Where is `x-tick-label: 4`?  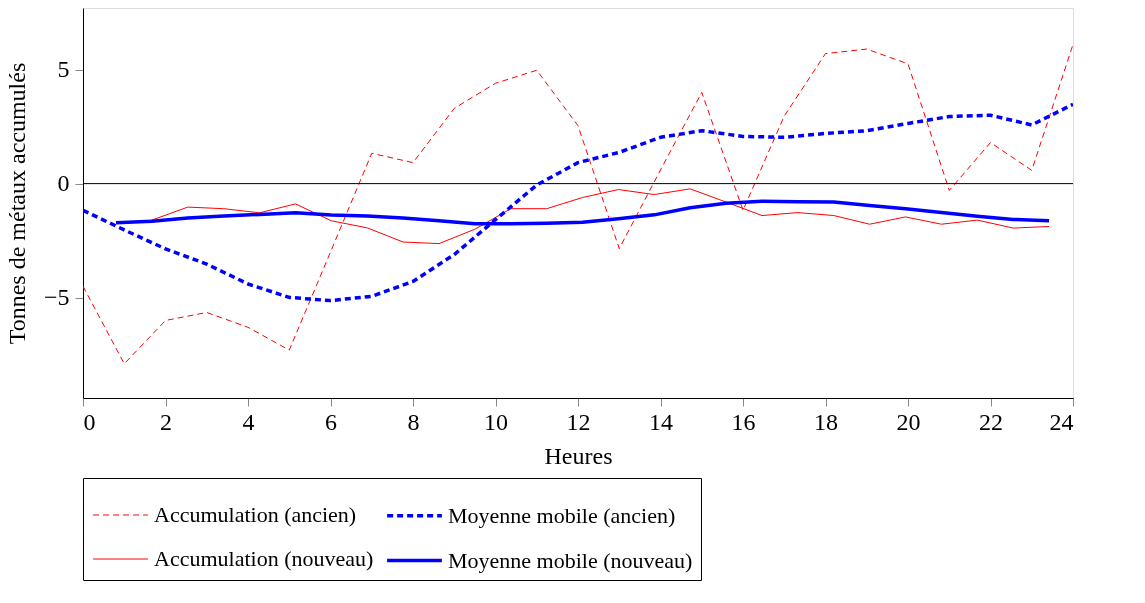 x-tick-label: 4 is located at coordinates (248, 421).